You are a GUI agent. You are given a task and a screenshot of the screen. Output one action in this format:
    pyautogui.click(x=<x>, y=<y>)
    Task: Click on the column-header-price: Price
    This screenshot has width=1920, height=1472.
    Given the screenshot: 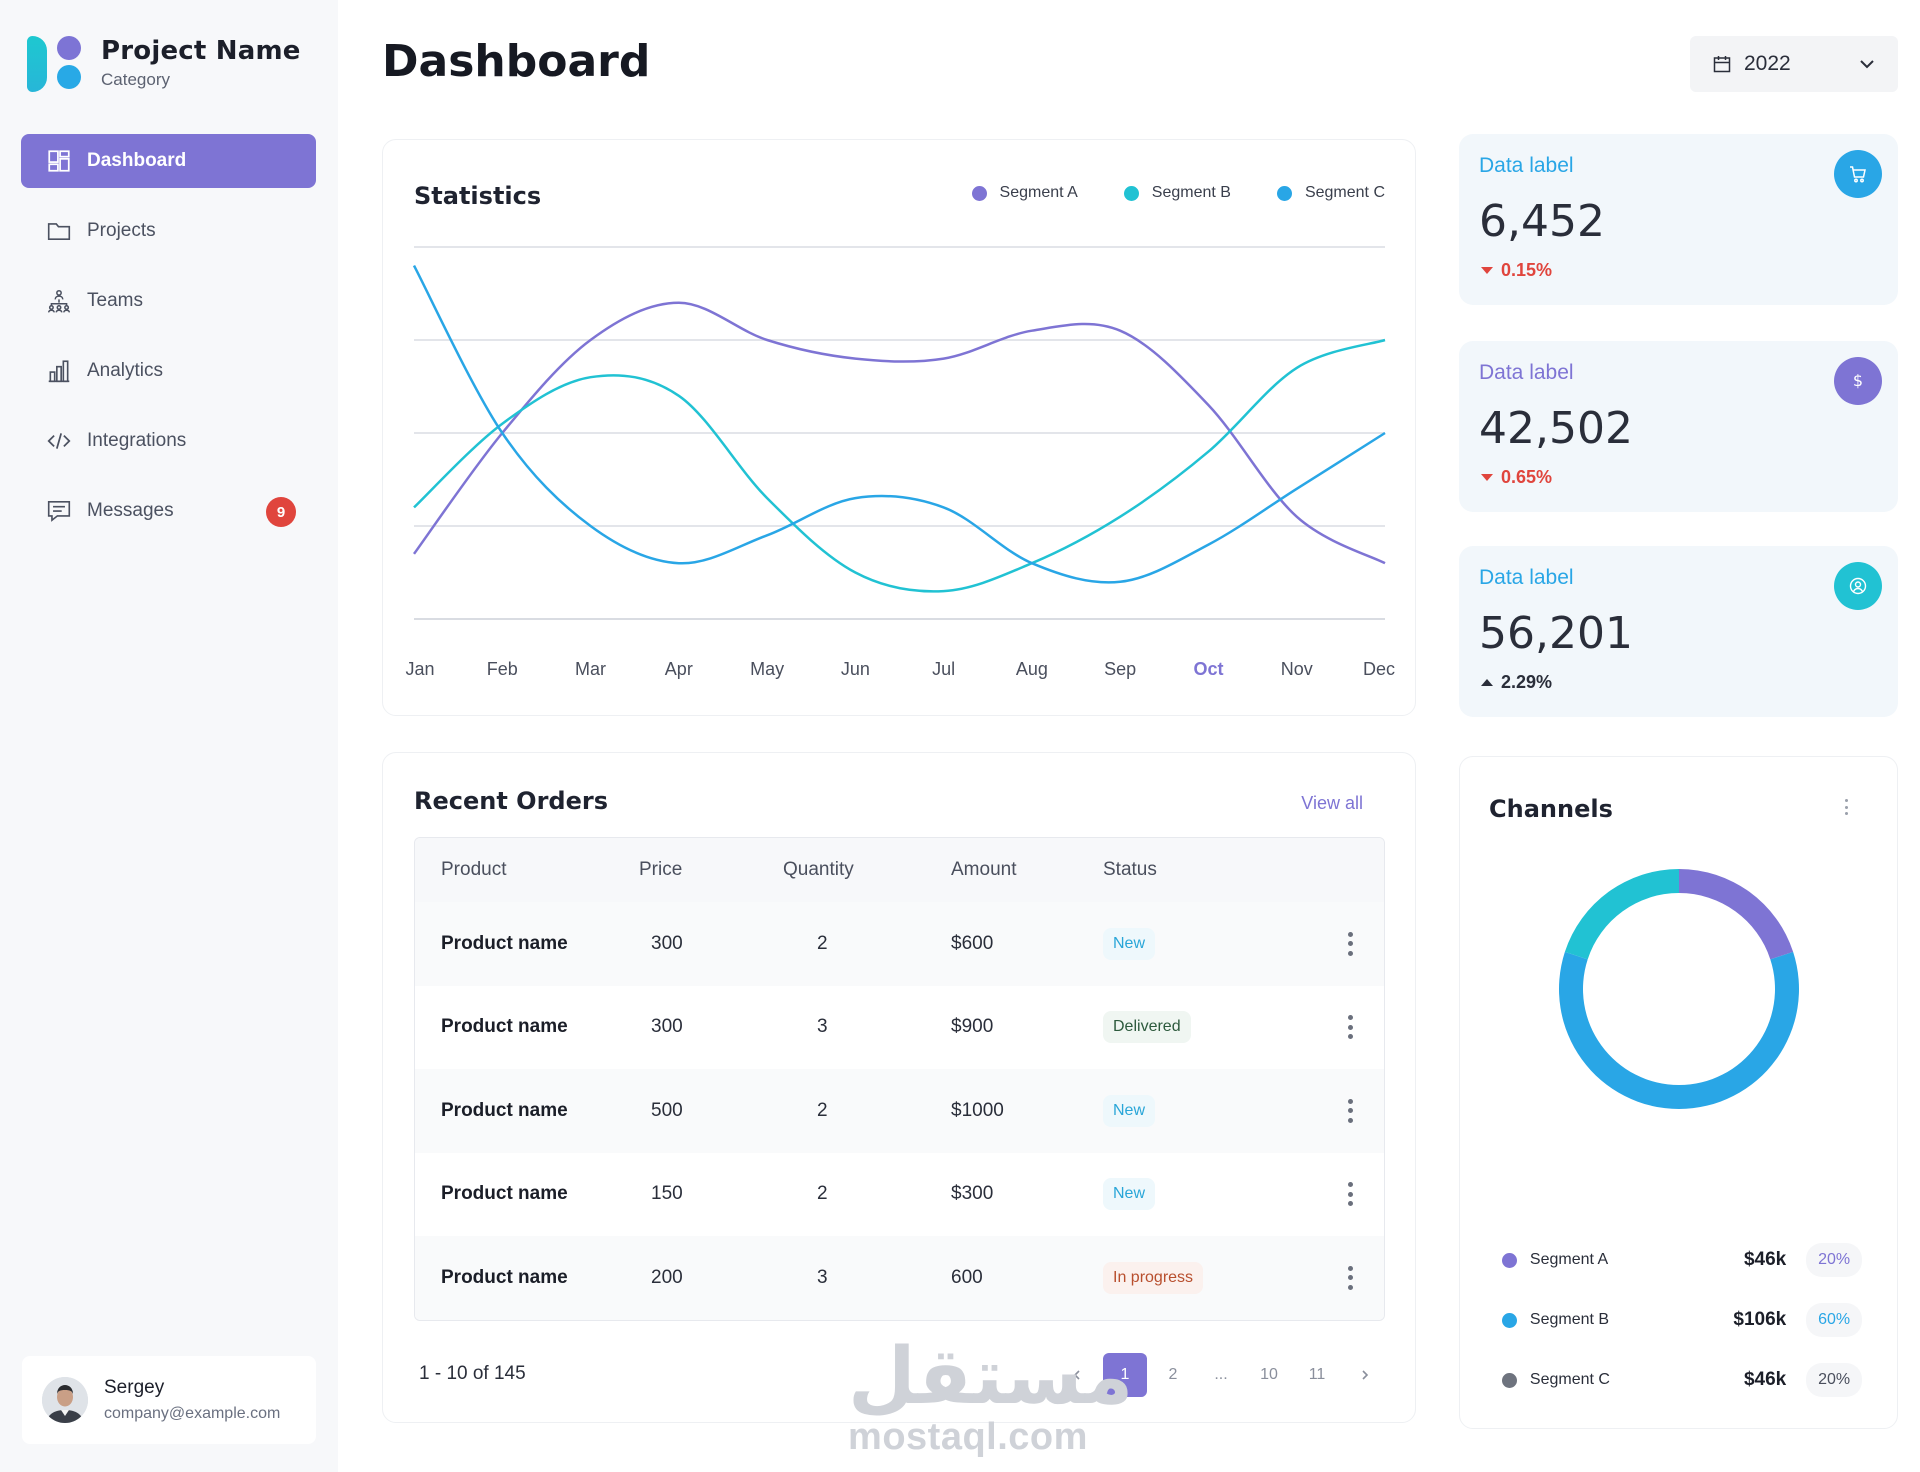 What is the action you would take?
    pyautogui.click(x=661, y=869)
    